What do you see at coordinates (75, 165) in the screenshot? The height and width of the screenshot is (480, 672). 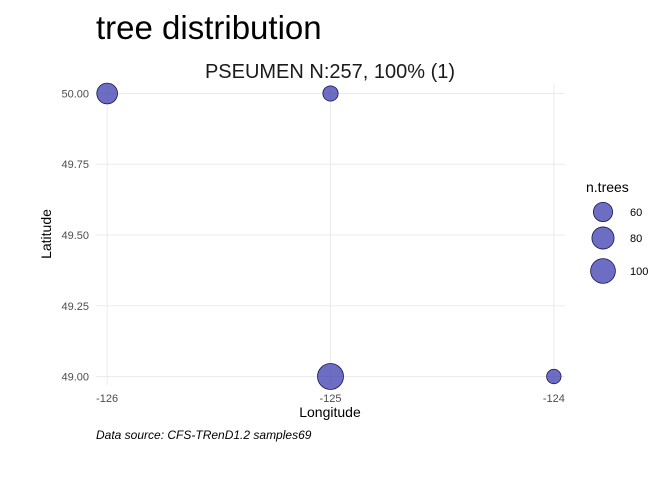 I see `y-tick-label: 49.75` at bounding box center [75, 165].